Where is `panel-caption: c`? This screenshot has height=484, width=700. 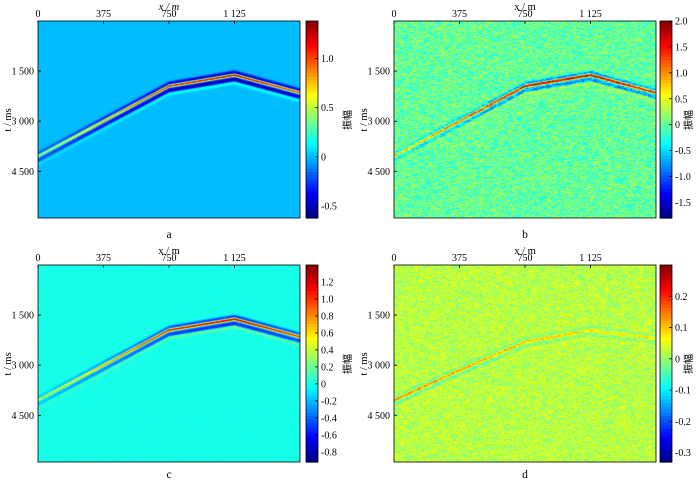
panel-caption: c is located at coordinates (168, 475).